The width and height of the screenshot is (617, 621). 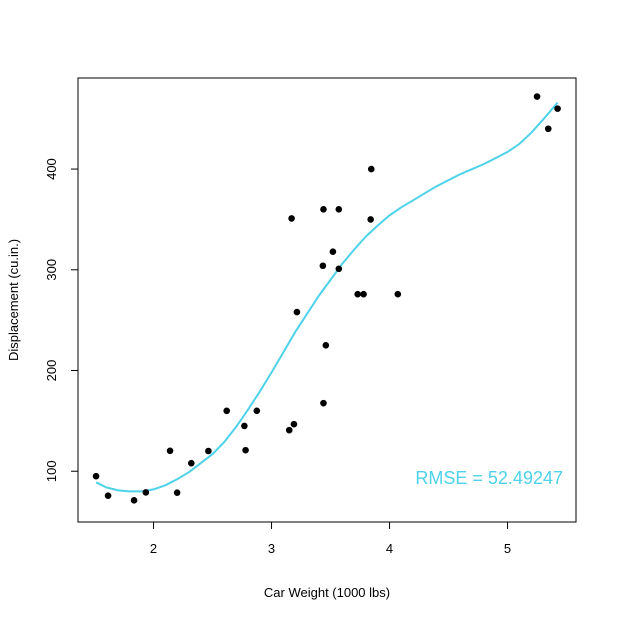 What do you see at coordinates (489, 478) in the screenshot?
I see `rmse-annotation: RMSE = 52.49247` at bounding box center [489, 478].